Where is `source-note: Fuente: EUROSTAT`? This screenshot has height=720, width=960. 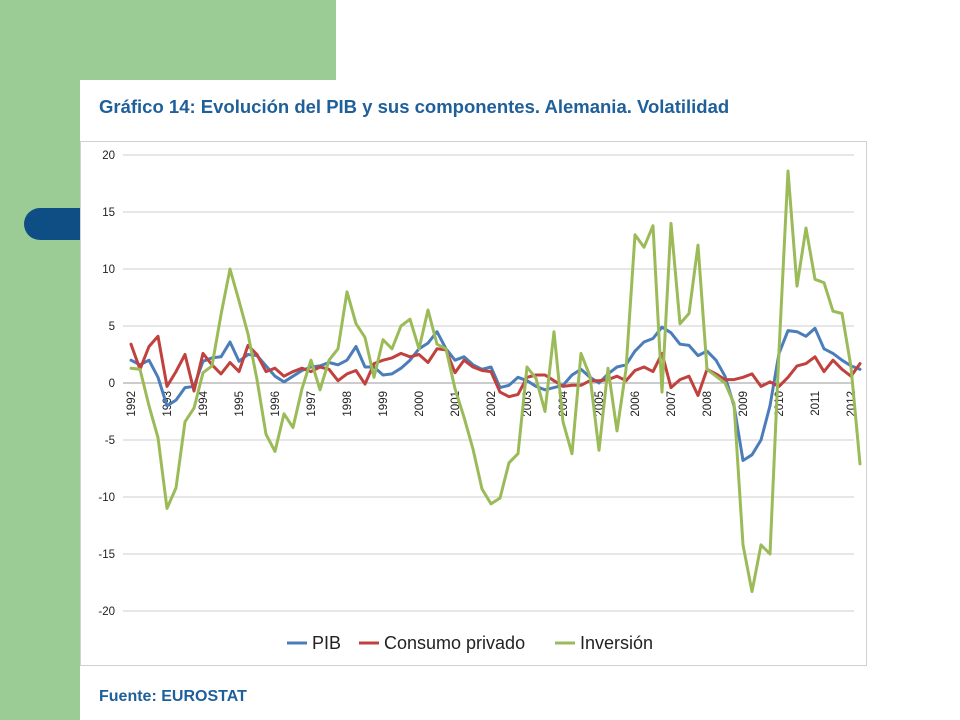
source-note: Fuente: EUROSTAT is located at coordinates (173, 696).